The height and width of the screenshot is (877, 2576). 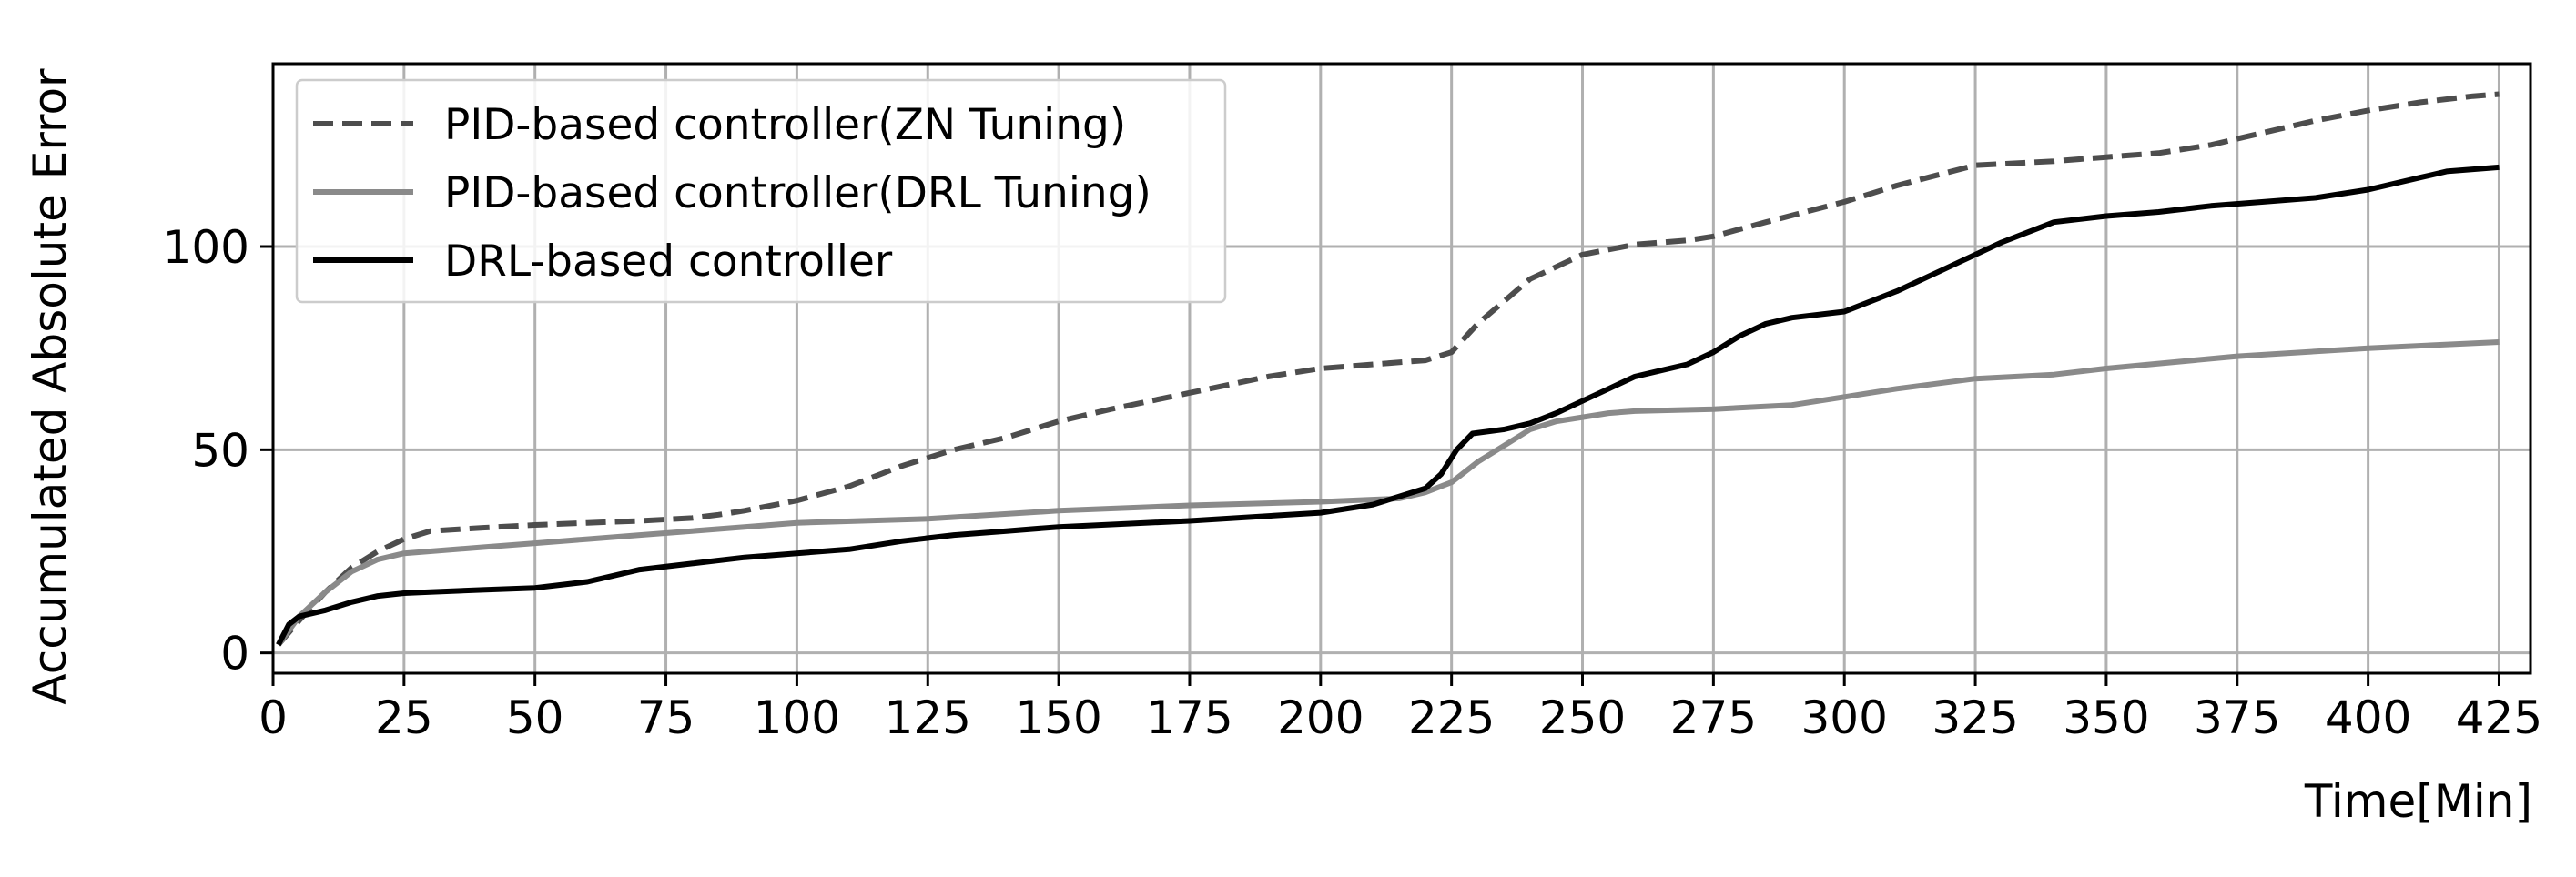 What do you see at coordinates (50, 386) in the screenshot?
I see `y-axis-label: Accumulated Absolute Error` at bounding box center [50, 386].